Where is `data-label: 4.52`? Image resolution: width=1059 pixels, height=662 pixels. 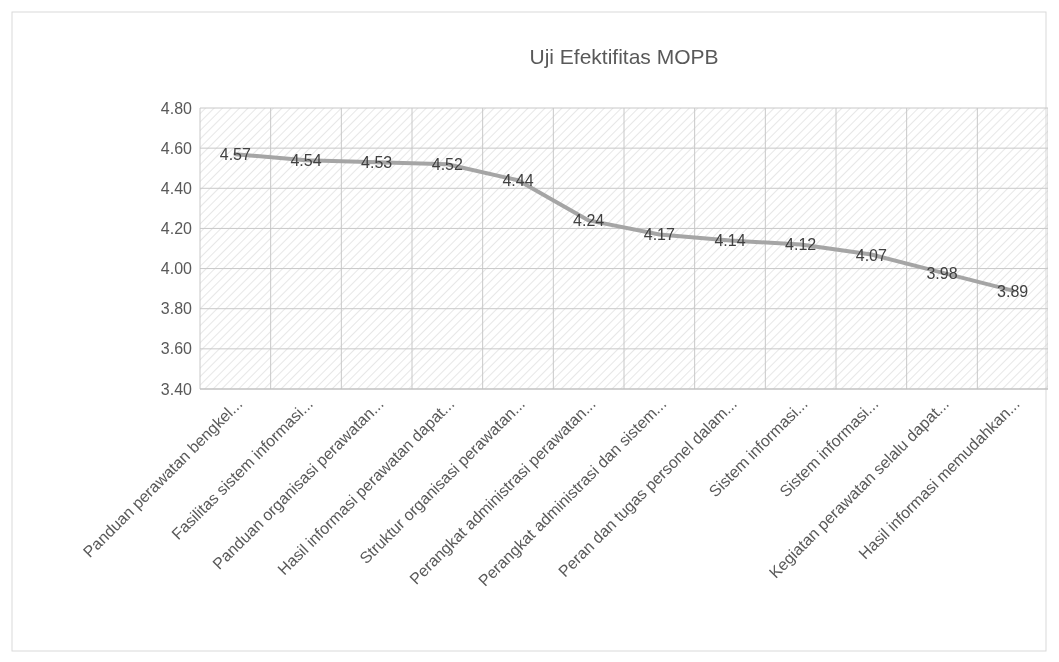 data-label: 4.52 is located at coordinates (447, 165).